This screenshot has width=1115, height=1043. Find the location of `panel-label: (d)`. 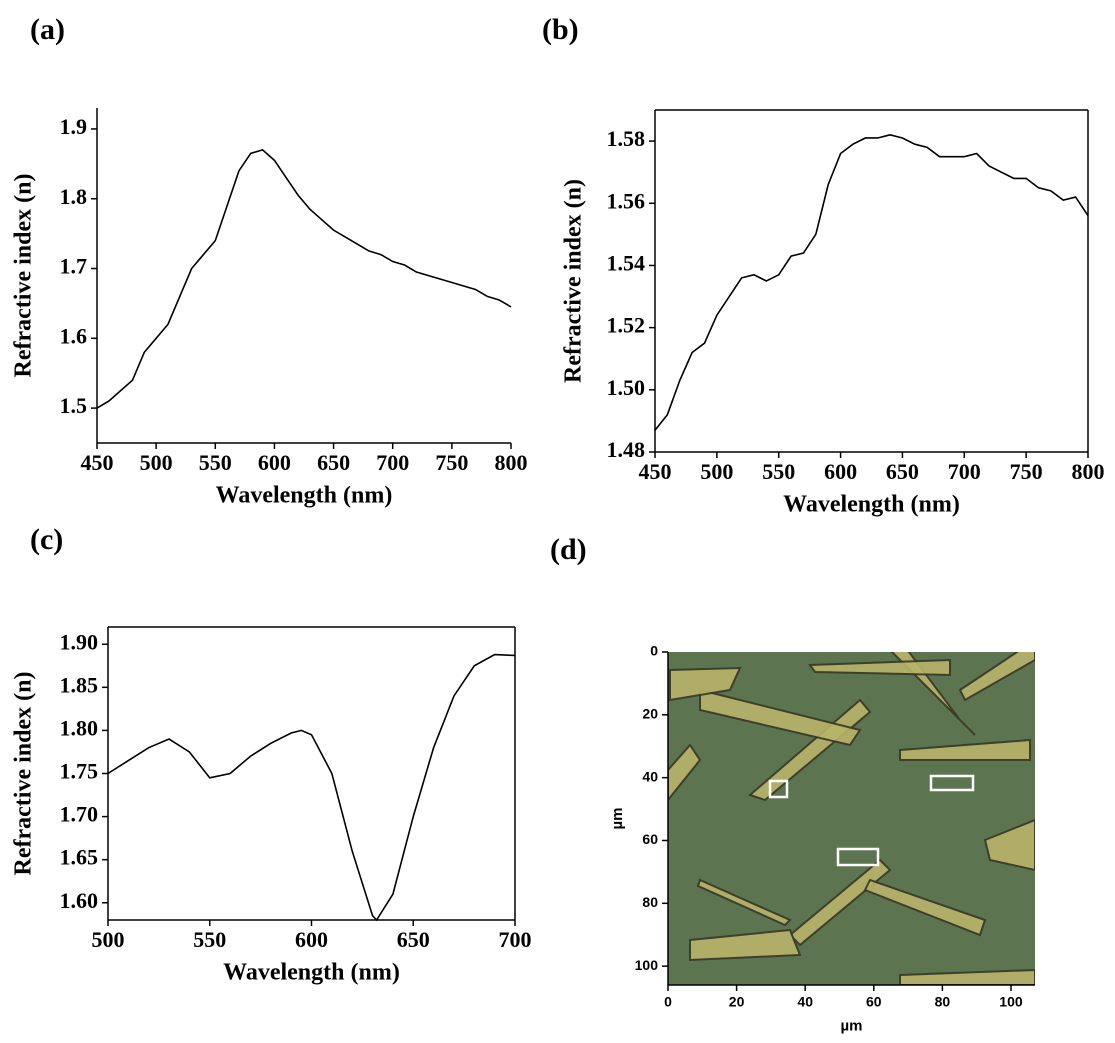

panel-label: (d) is located at coordinates (568, 549).